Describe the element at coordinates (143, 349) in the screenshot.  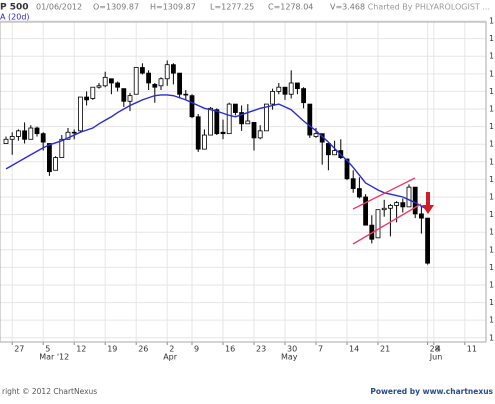
I see `x-tick-label: 26` at that location.